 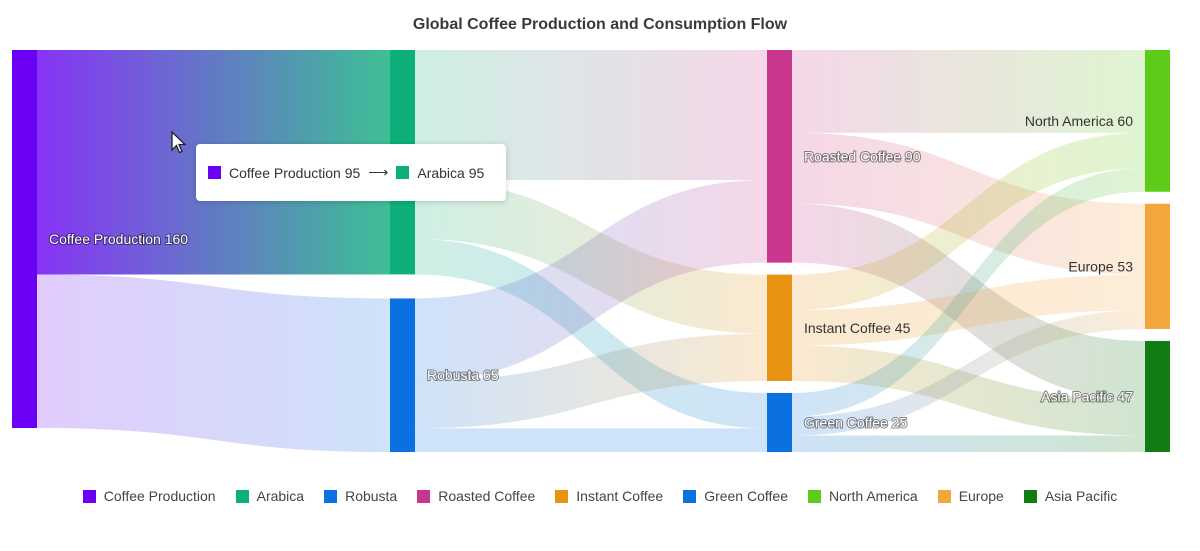 I want to click on tooltip-source-swatch, so click(x=214, y=172).